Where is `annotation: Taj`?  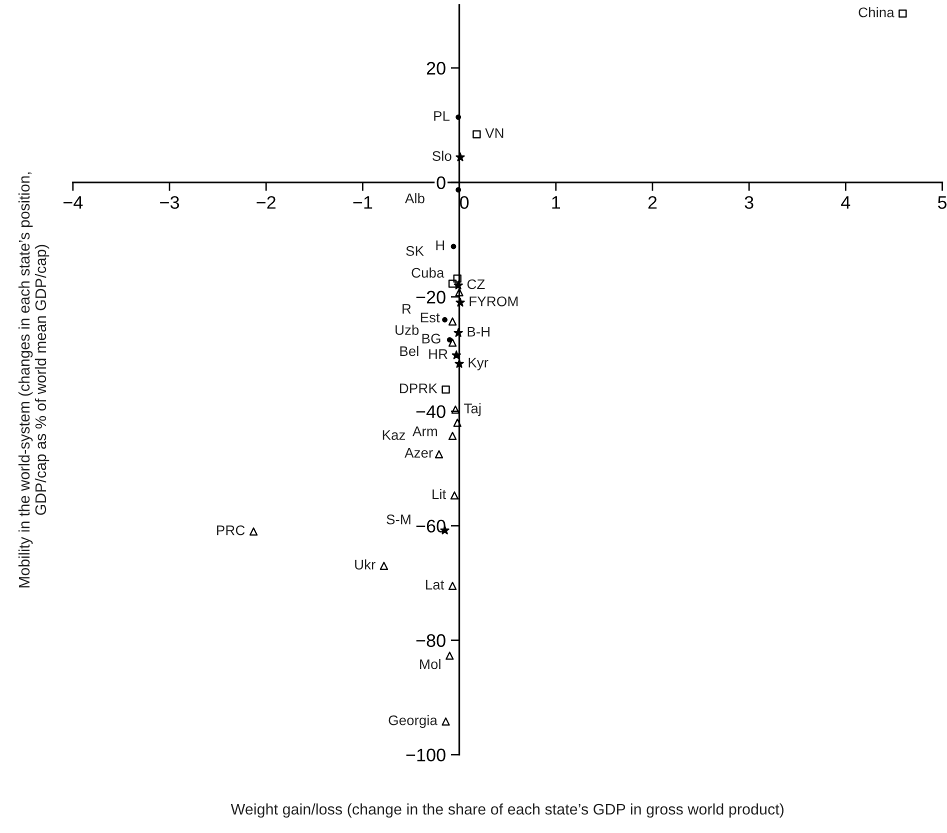 annotation: Taj is located at coordinates (472, 409).